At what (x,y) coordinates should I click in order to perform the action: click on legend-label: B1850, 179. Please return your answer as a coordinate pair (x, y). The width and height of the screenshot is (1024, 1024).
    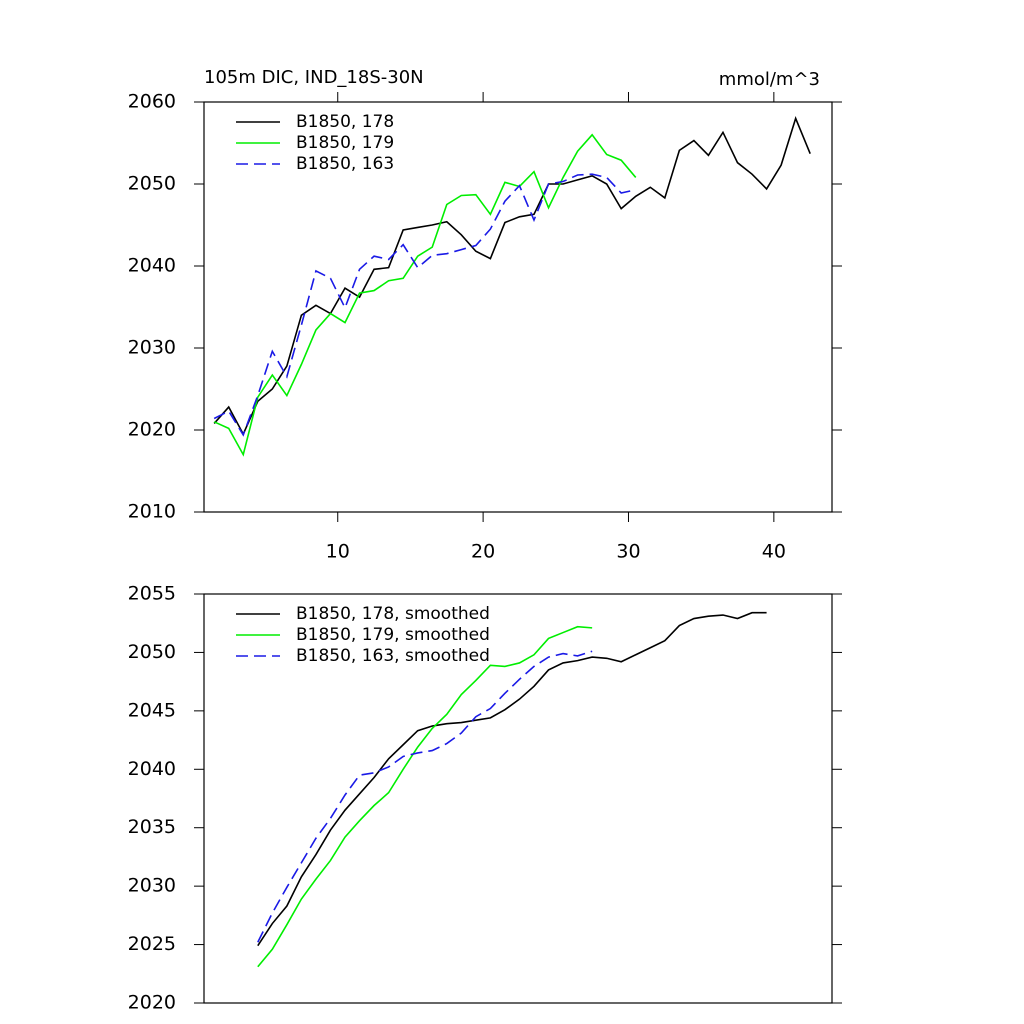
    Looking at the image, I should click on (345, 143).